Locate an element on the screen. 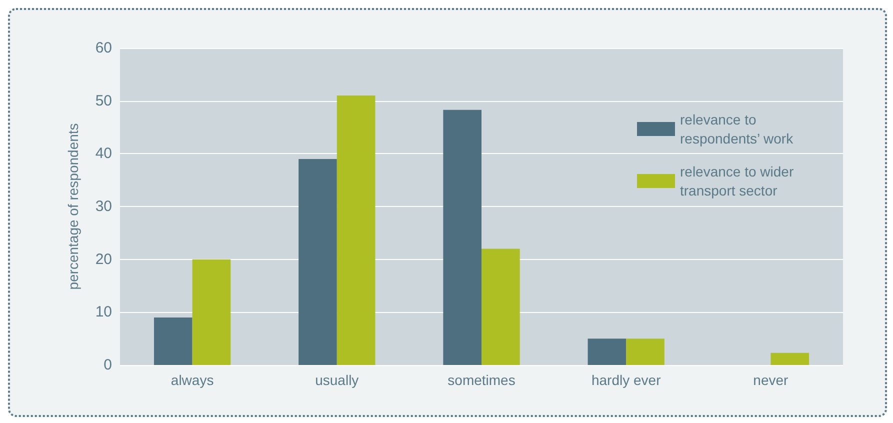 This screenshot has width=893, height=423. x-tick-label: hardly ever is located at coordinates (626, 380).